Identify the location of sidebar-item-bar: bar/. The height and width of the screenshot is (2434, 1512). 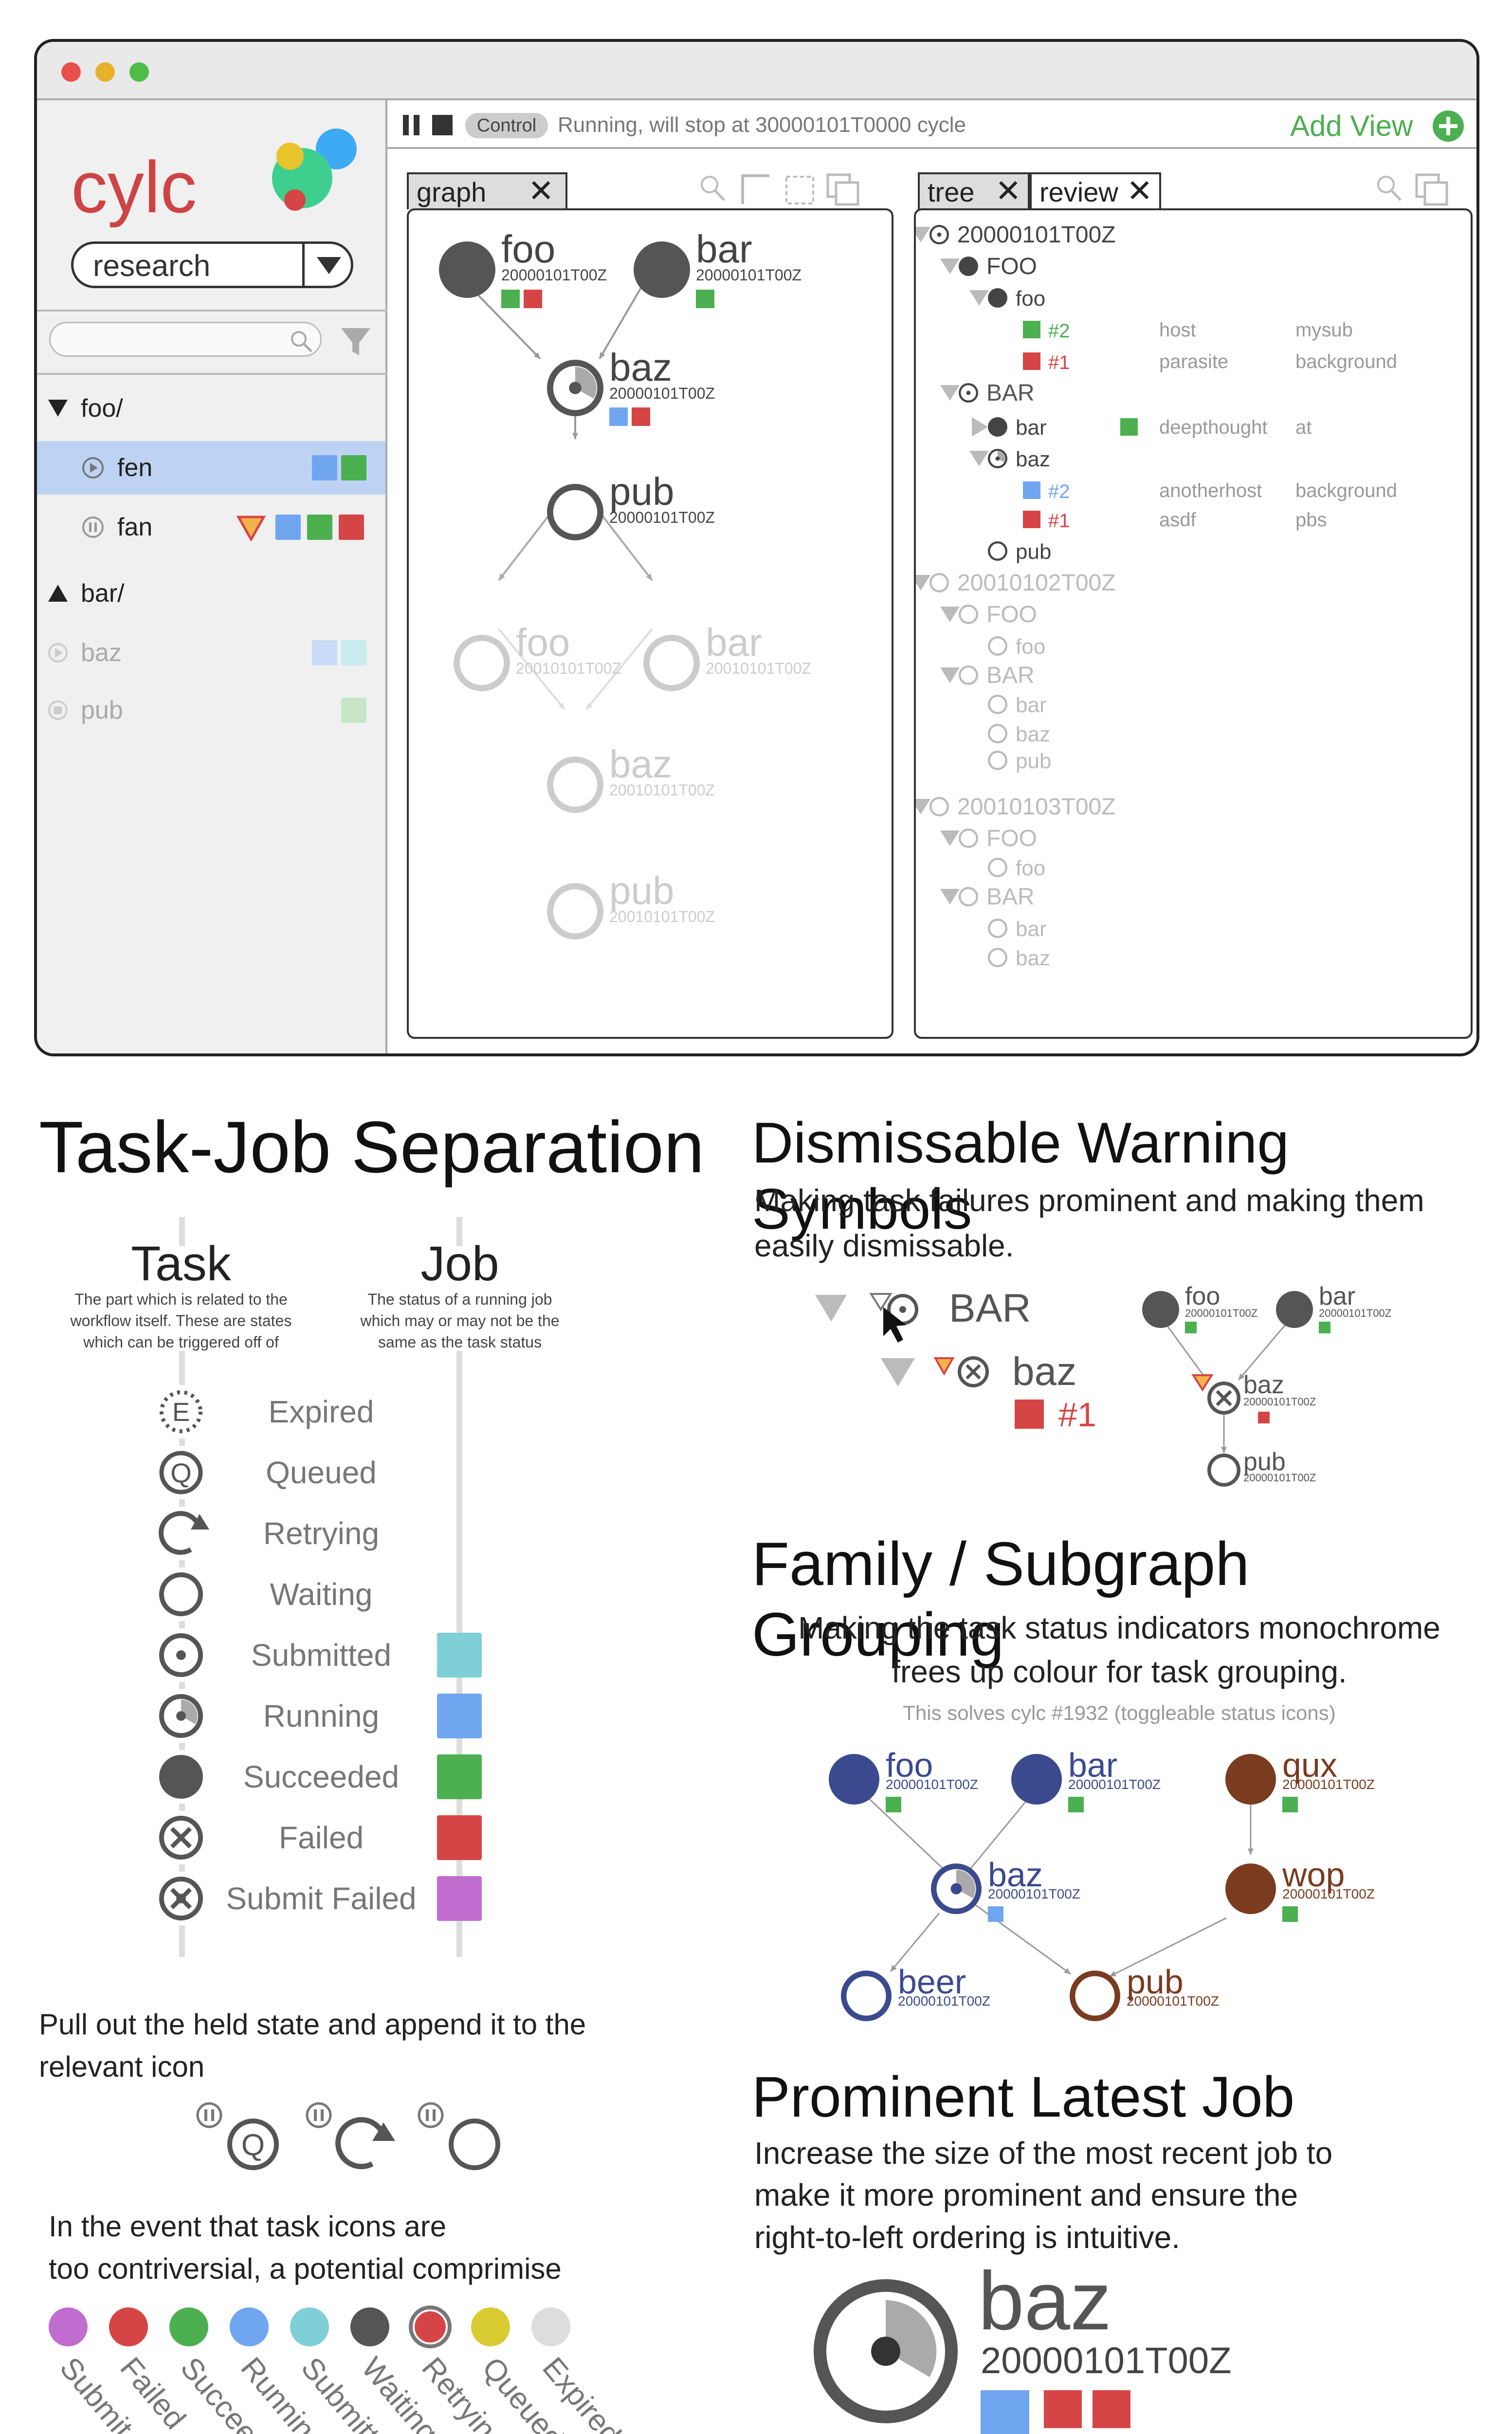
(211, 593).